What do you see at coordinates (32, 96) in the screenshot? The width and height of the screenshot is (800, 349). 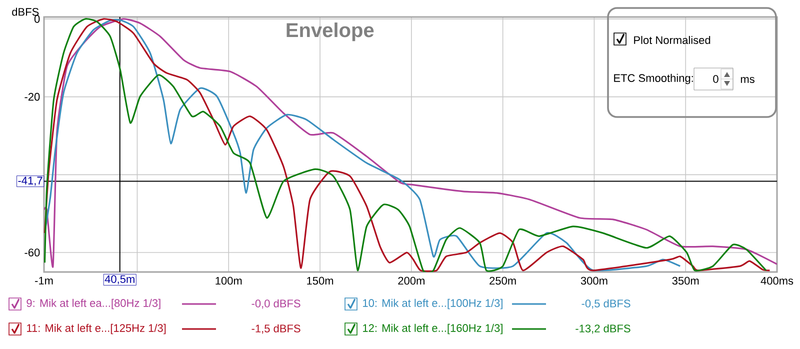 I see `y-tick-label: -20` at bounding box center [32, 96].